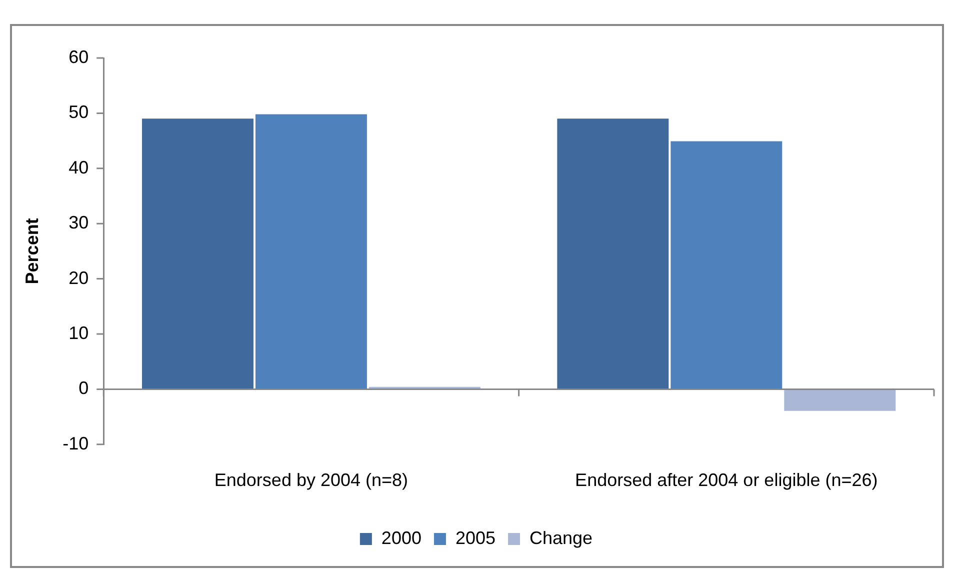 This screenshot has height=581, width=954. I want to click on y-tick-label: 60, so click(78, 56).